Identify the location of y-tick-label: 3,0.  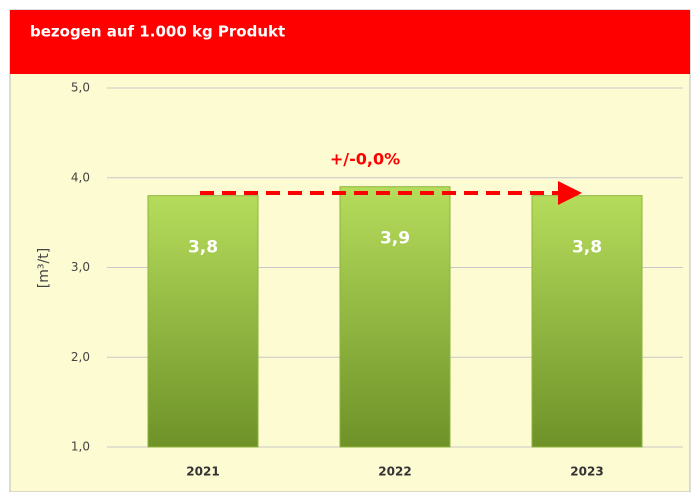
(80, 267).